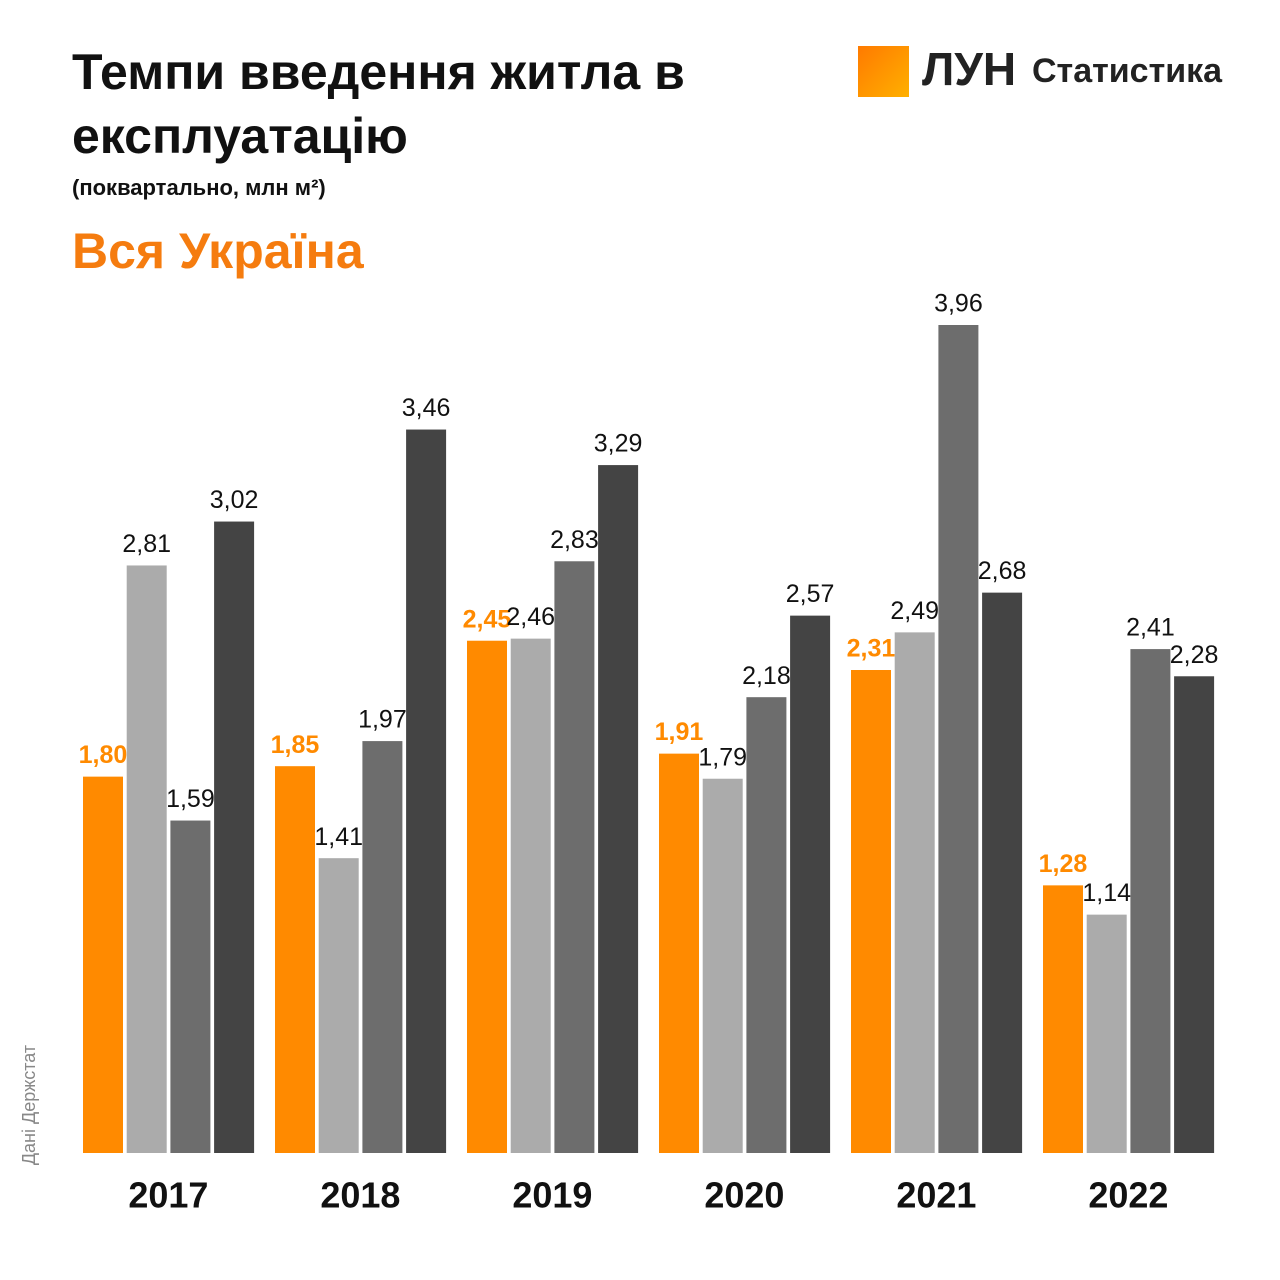 This screenshot has height=1280, width=1280. Describe the element at coordinates (295, 745) in the screenshot. I see `value-label: 1,85` at that location.